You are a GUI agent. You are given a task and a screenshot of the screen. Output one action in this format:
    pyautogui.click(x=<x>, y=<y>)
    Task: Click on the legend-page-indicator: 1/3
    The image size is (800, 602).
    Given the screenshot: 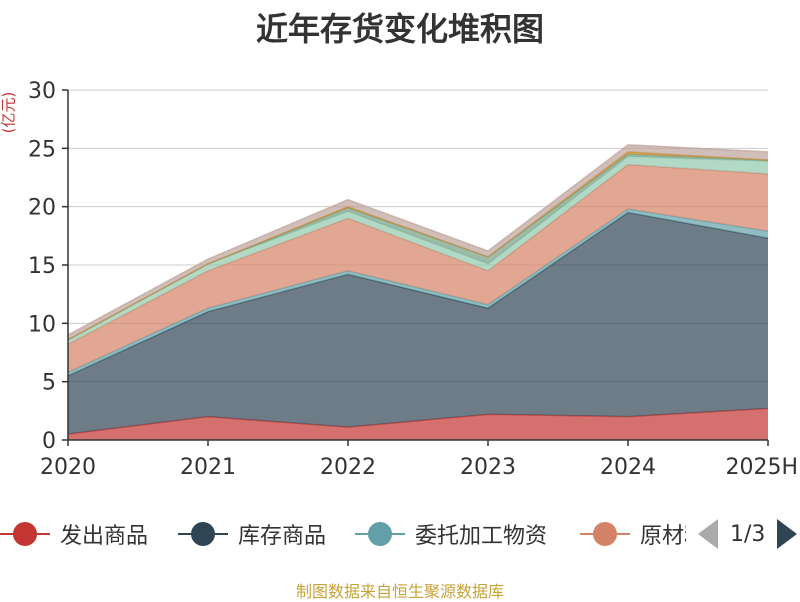 What is the action you would take?
    pyautogui.click(x=748, y=534)
    